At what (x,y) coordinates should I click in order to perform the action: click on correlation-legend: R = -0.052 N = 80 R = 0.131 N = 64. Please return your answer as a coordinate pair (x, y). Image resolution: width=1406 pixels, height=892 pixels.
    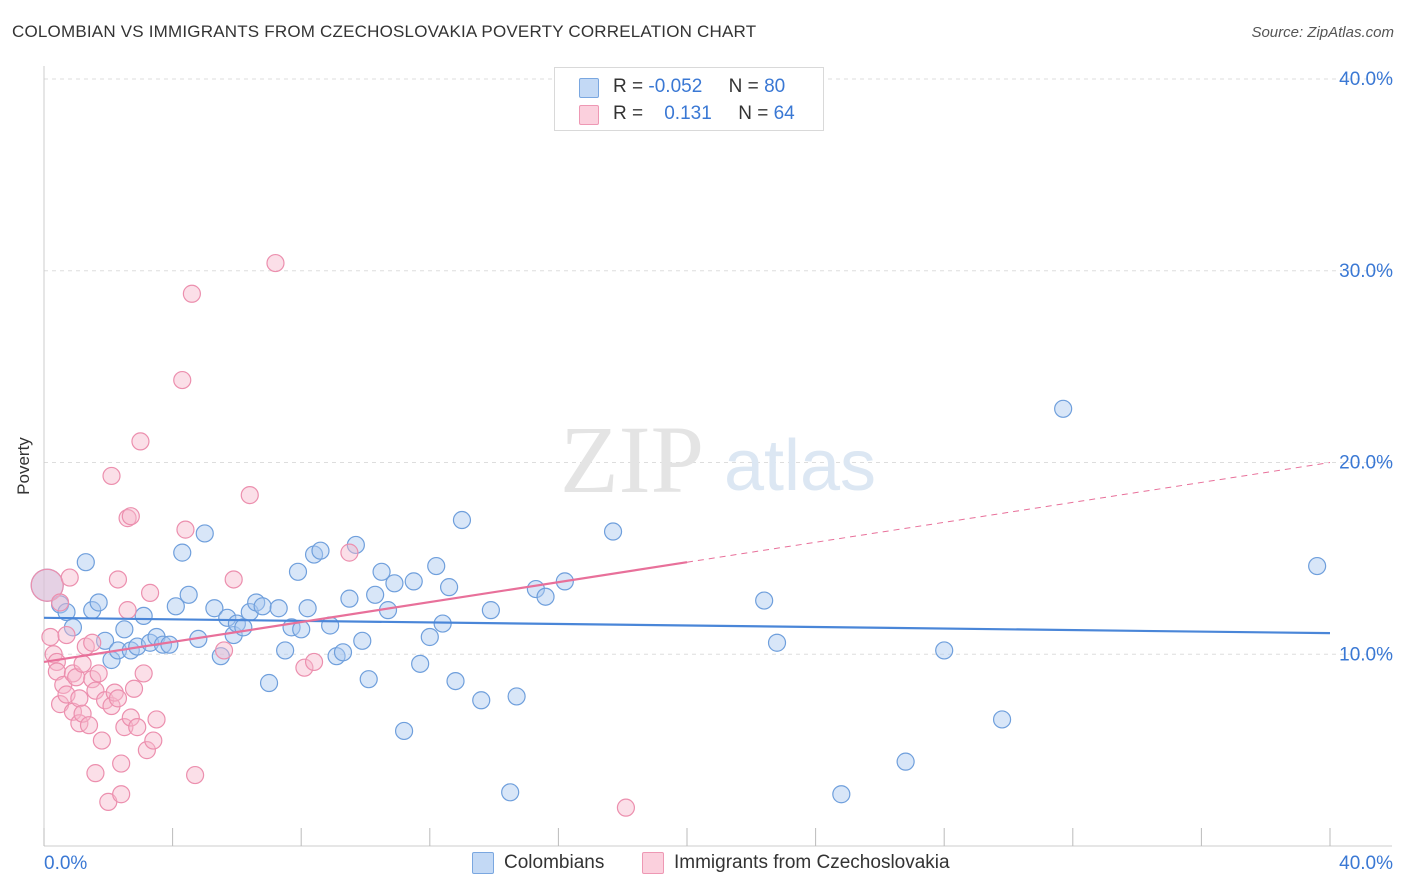
    Looking at the image, I should click on (689, 99).